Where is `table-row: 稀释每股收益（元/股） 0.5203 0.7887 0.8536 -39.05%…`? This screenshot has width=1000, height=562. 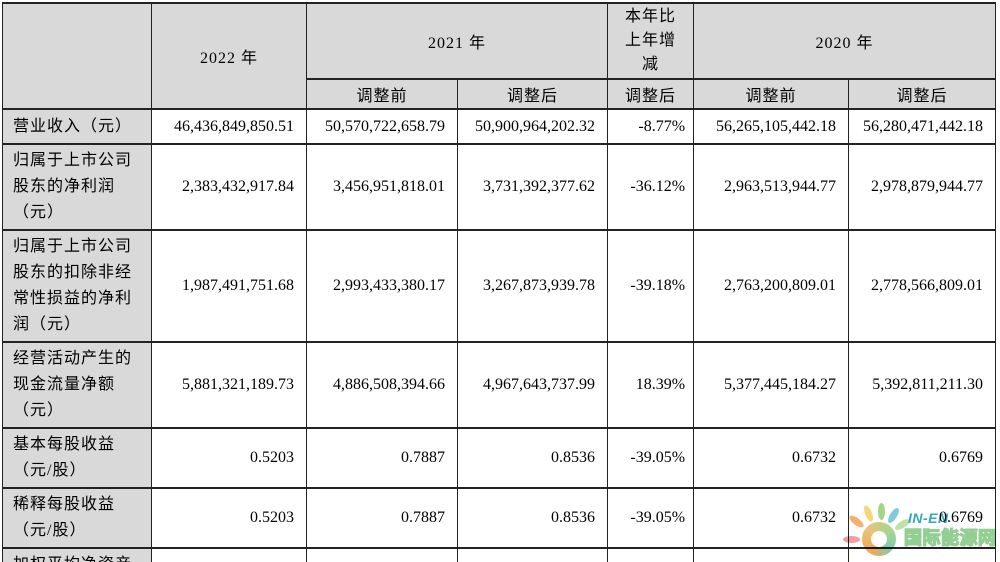 table-row: 稀释每股收益（元/股） 0.5203 0.7887 0.8536 -39.05%… is located at coordinates (499, 518).